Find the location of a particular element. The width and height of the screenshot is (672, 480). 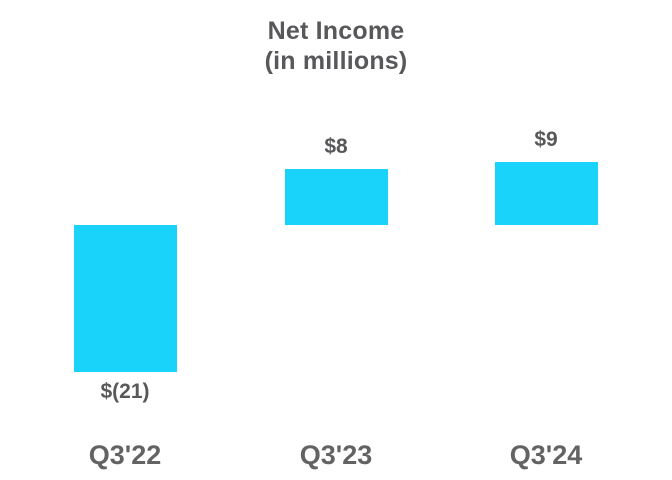

x-axis-label: Q3'24 is located at coordinates (546, 455).